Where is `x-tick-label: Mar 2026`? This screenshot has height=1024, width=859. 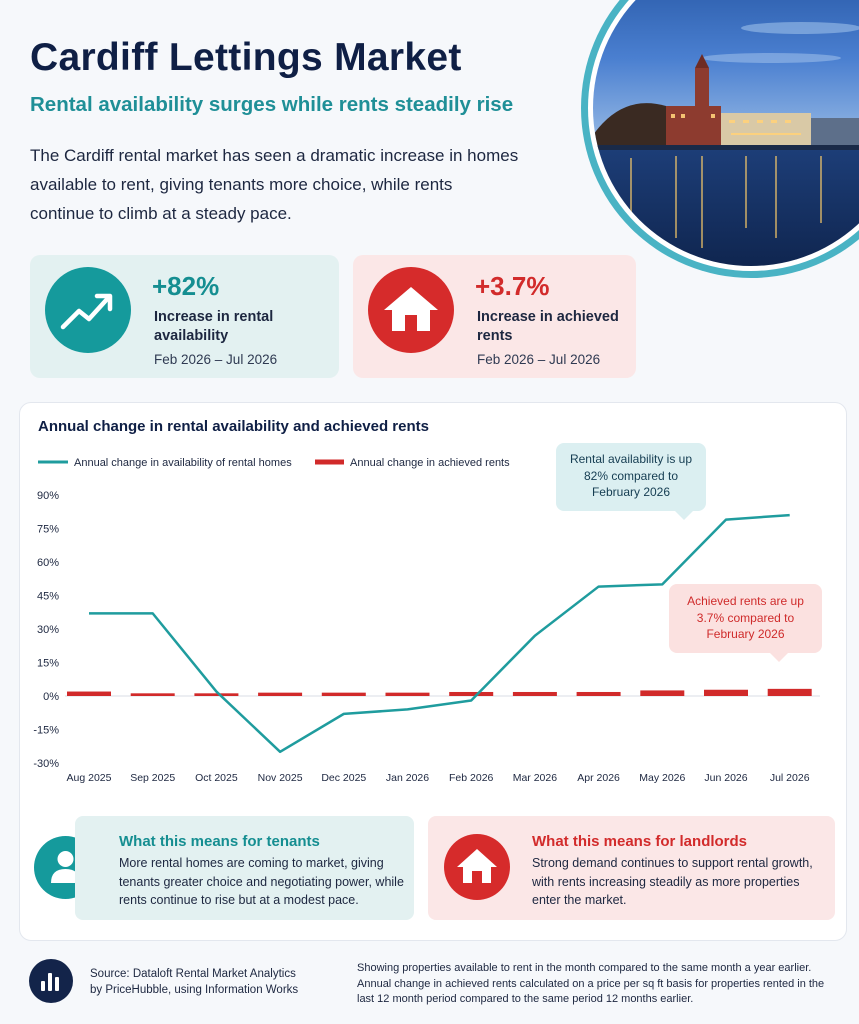 x-tick-label: Mar 2026 is located at coordinates (535, 778).